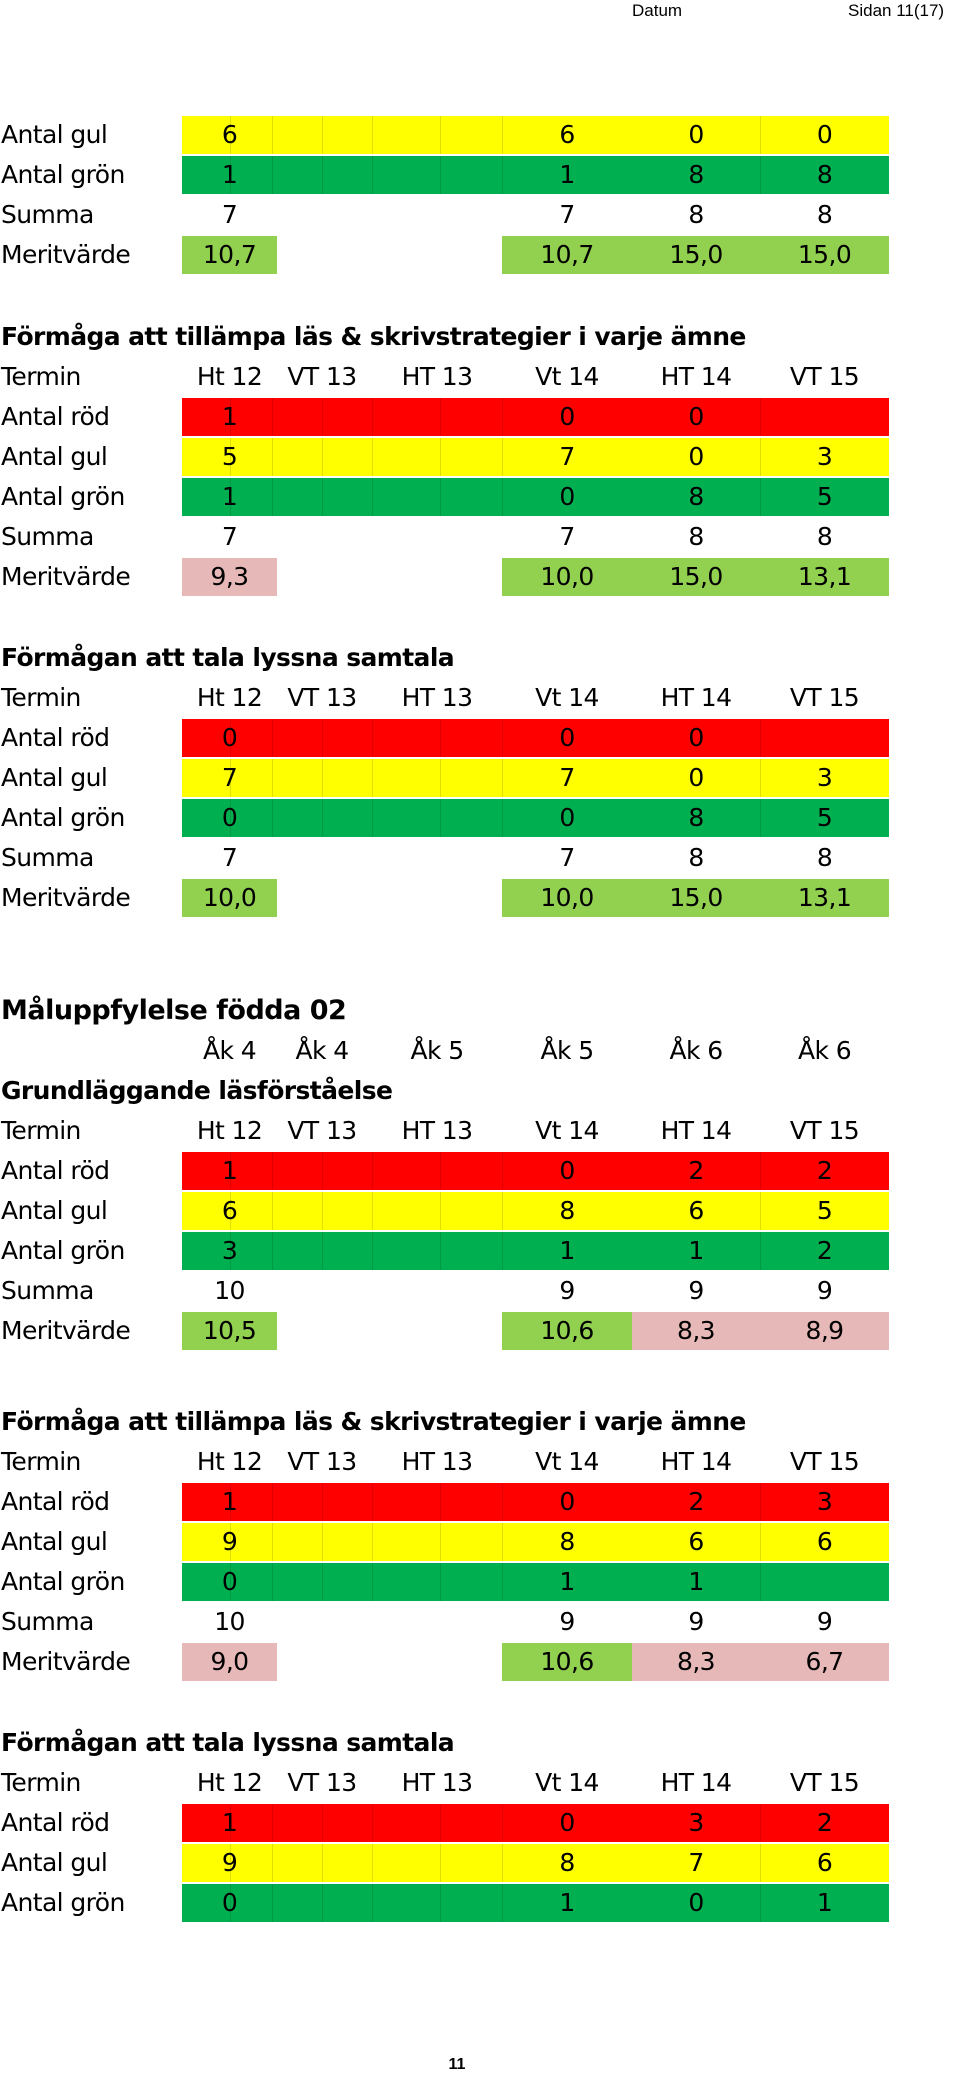  I want to click on yellow-cell: 5, so click(824, 1210).